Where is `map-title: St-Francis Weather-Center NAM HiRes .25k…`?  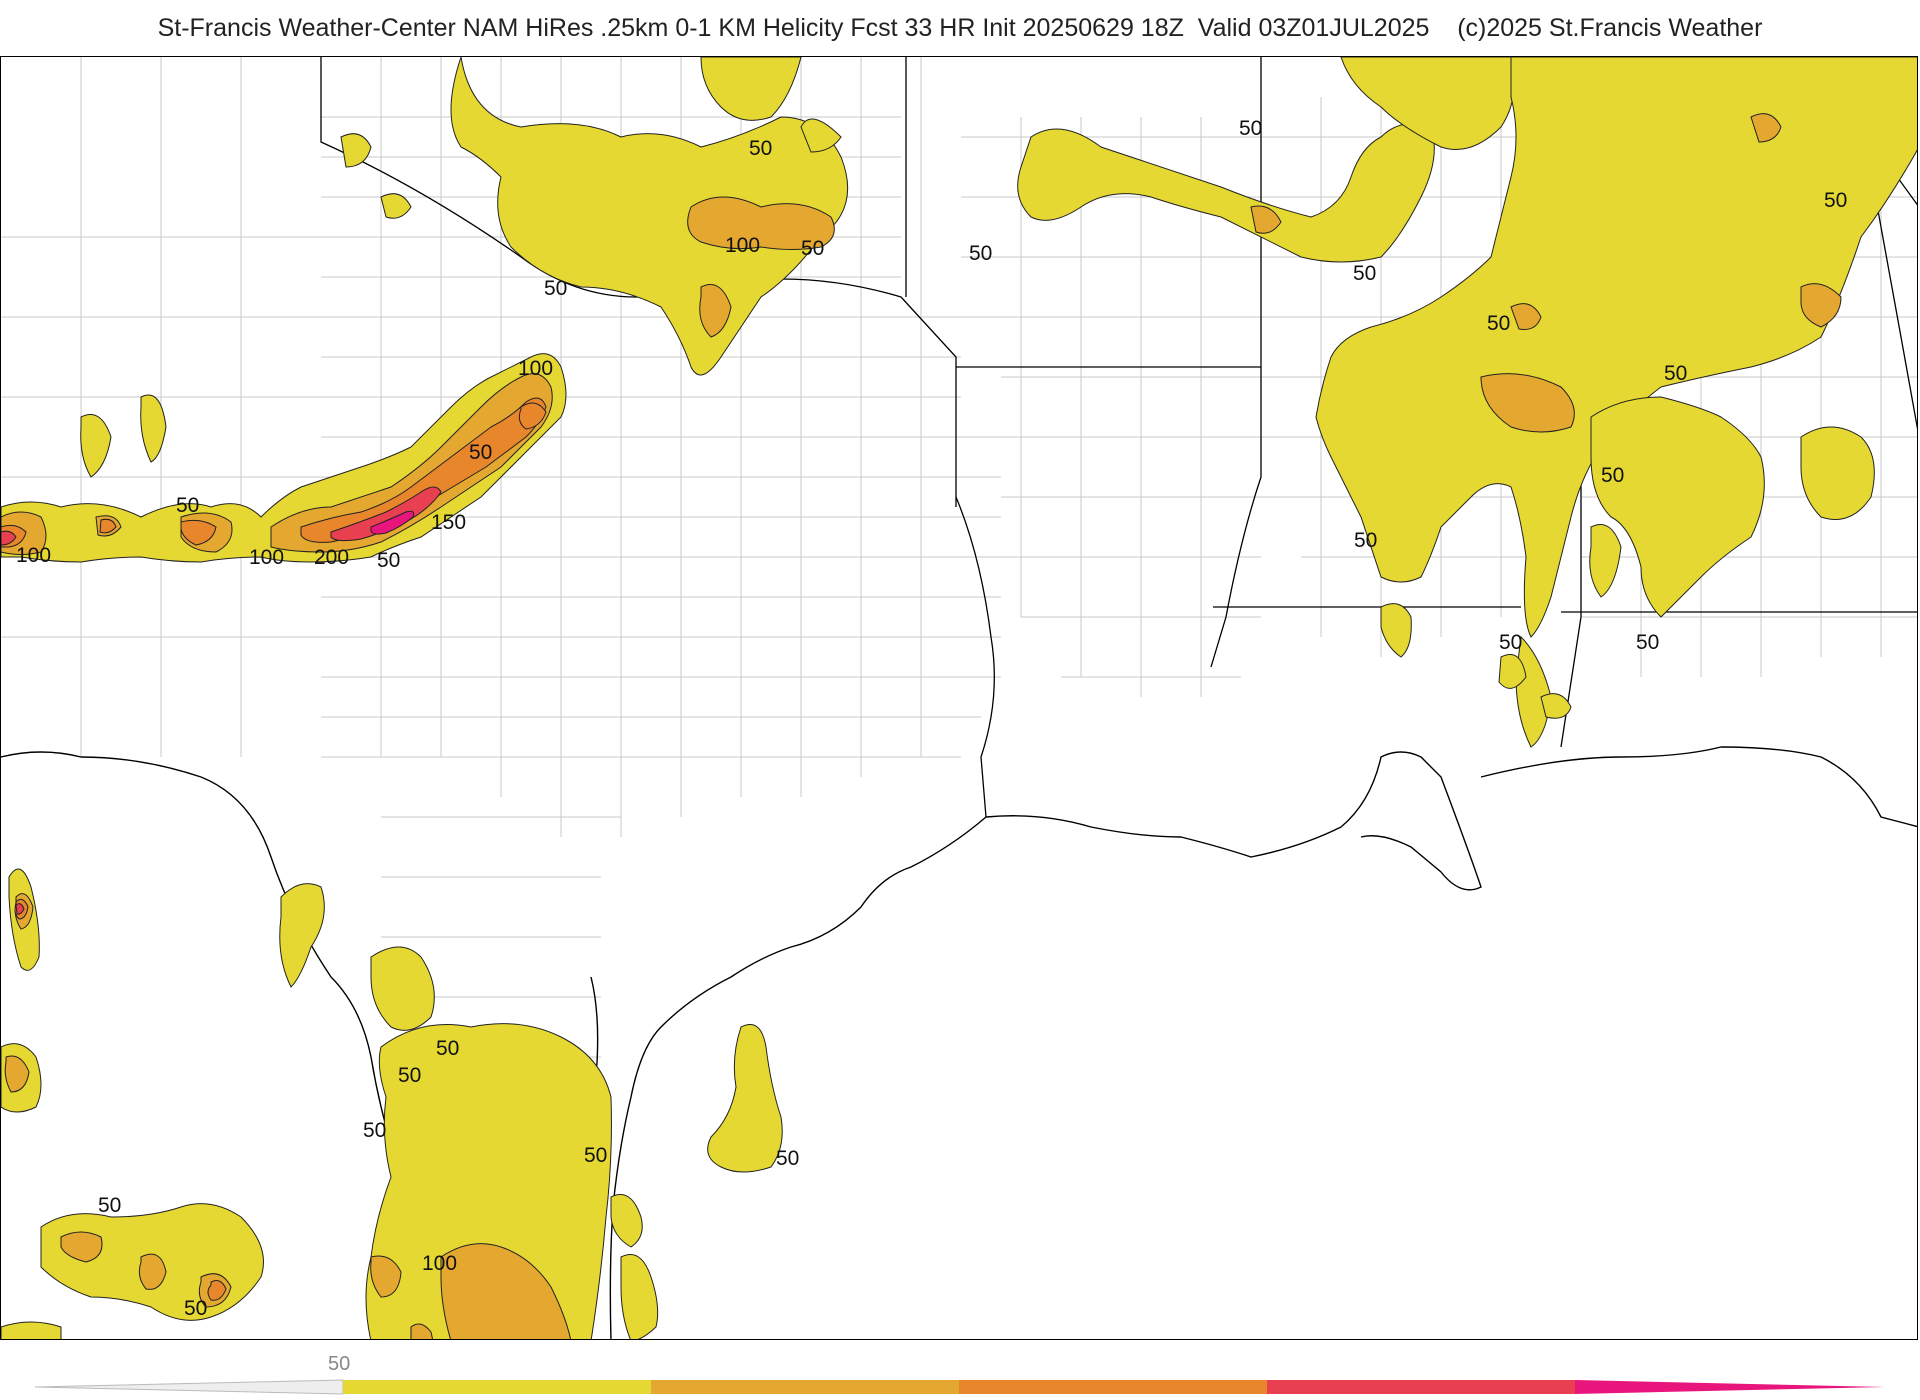
map-title: St-Francis Weather-Center NAM HiRes .25k… is located at coordinates (960, 28).